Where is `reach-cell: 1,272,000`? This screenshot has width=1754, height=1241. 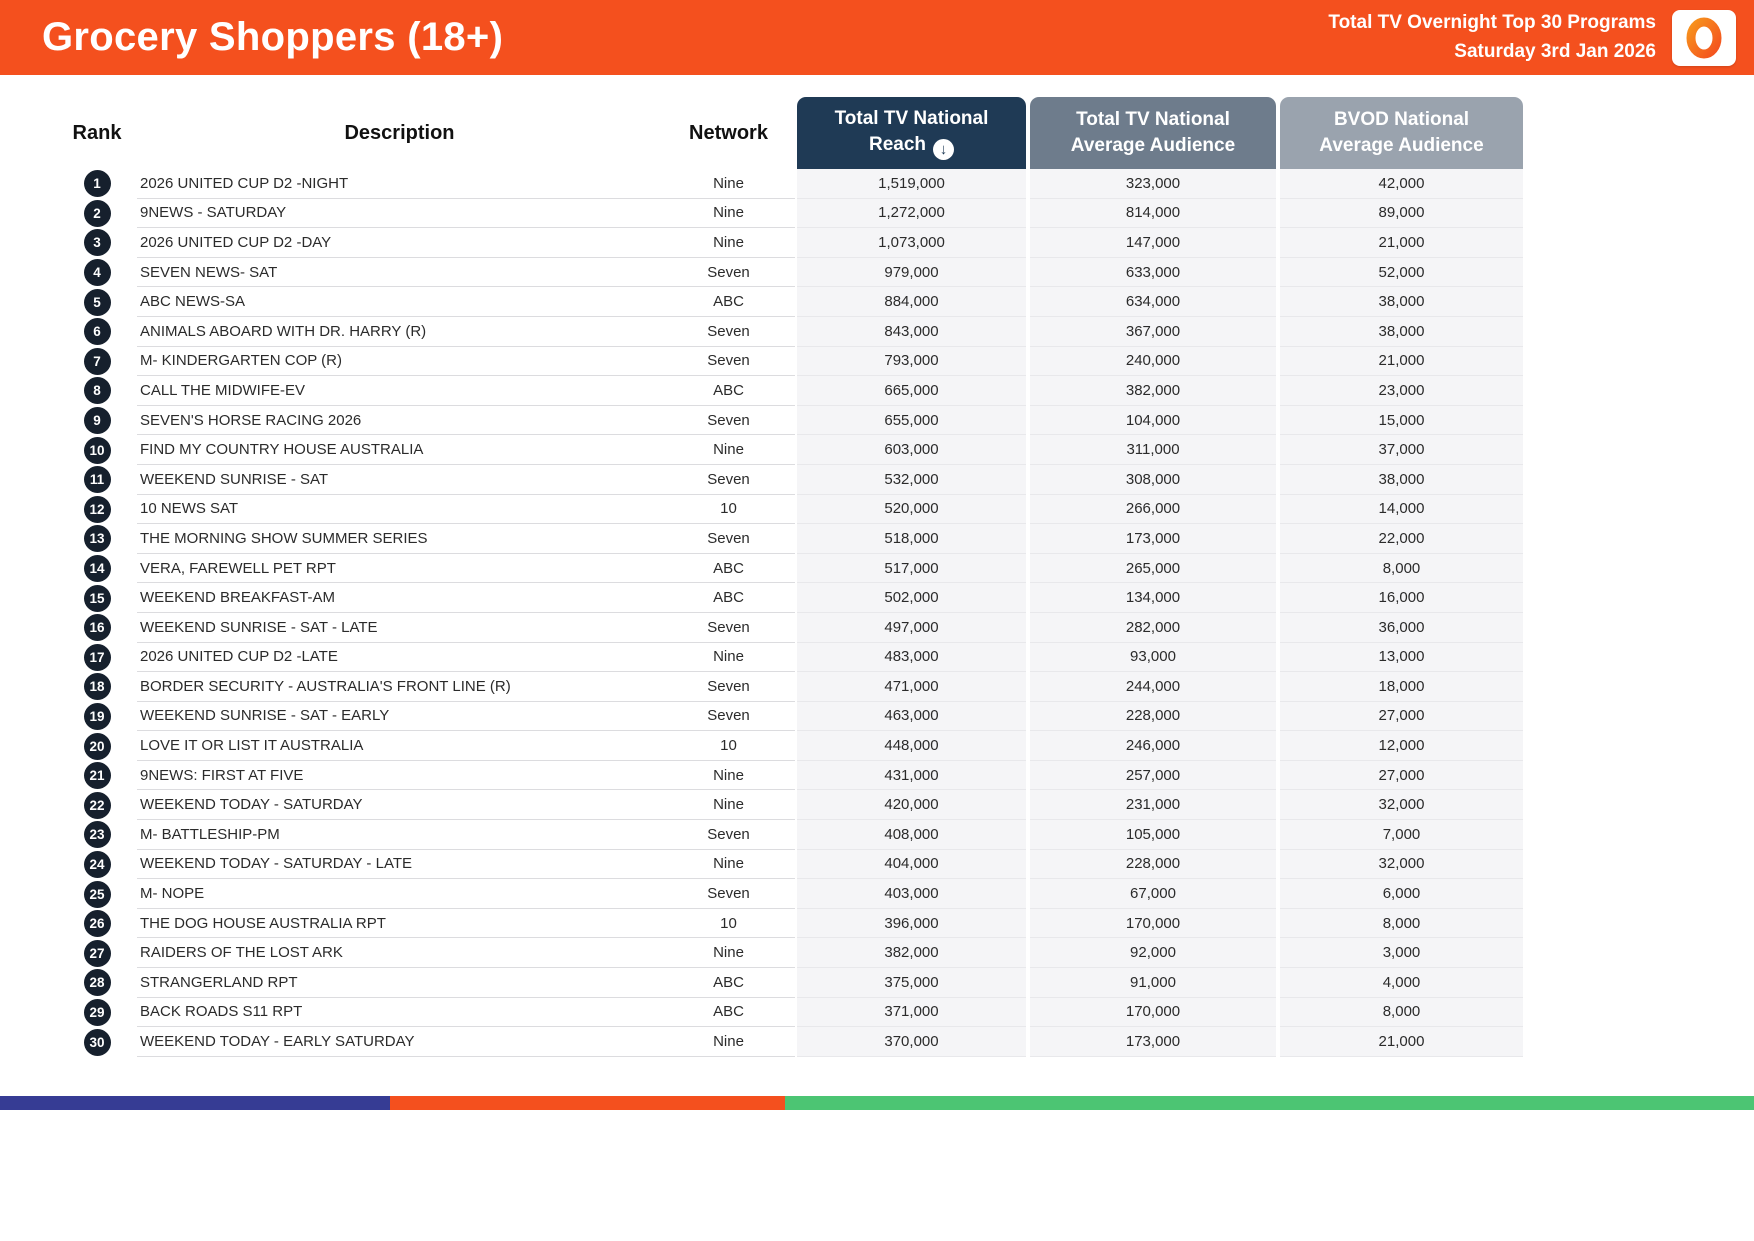
reach-cell: 1,272,000 is located at coordinates (911, 213).